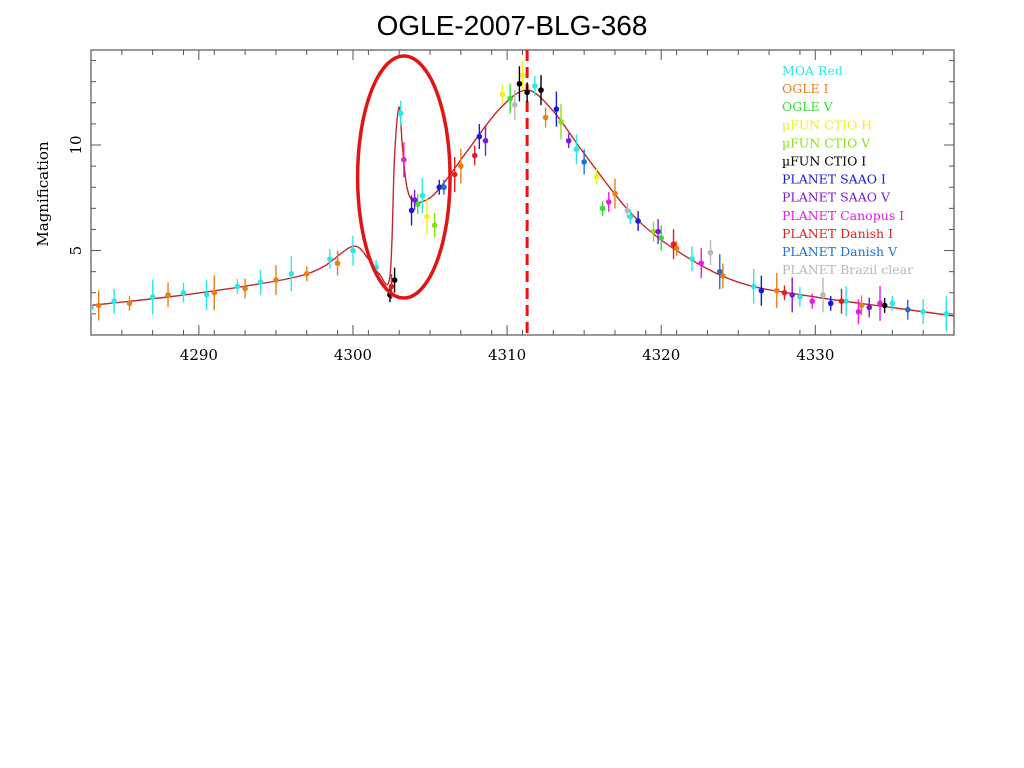 Image resolution: width=1024 pixels, height=768 pixels. What do you see at coordinates (76, 144) in the screenshot?
I see `y-tick-label: 10` at bounding box center [76, 144].